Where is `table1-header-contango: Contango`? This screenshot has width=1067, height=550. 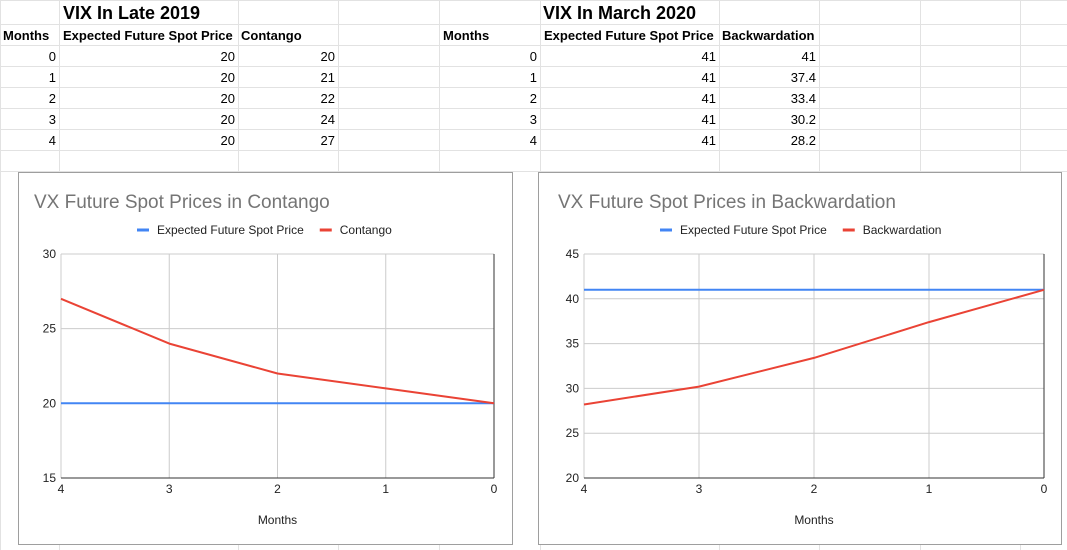 table1-header-contango: Contango is located at coordinates (271, 35).